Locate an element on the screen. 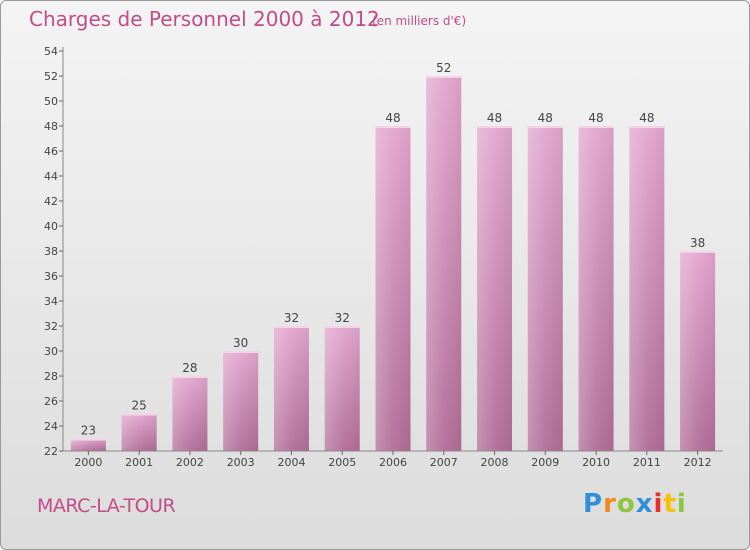 The image size is (750, 550). x-tick-label: 2000 is located at coordinates (88, 462).